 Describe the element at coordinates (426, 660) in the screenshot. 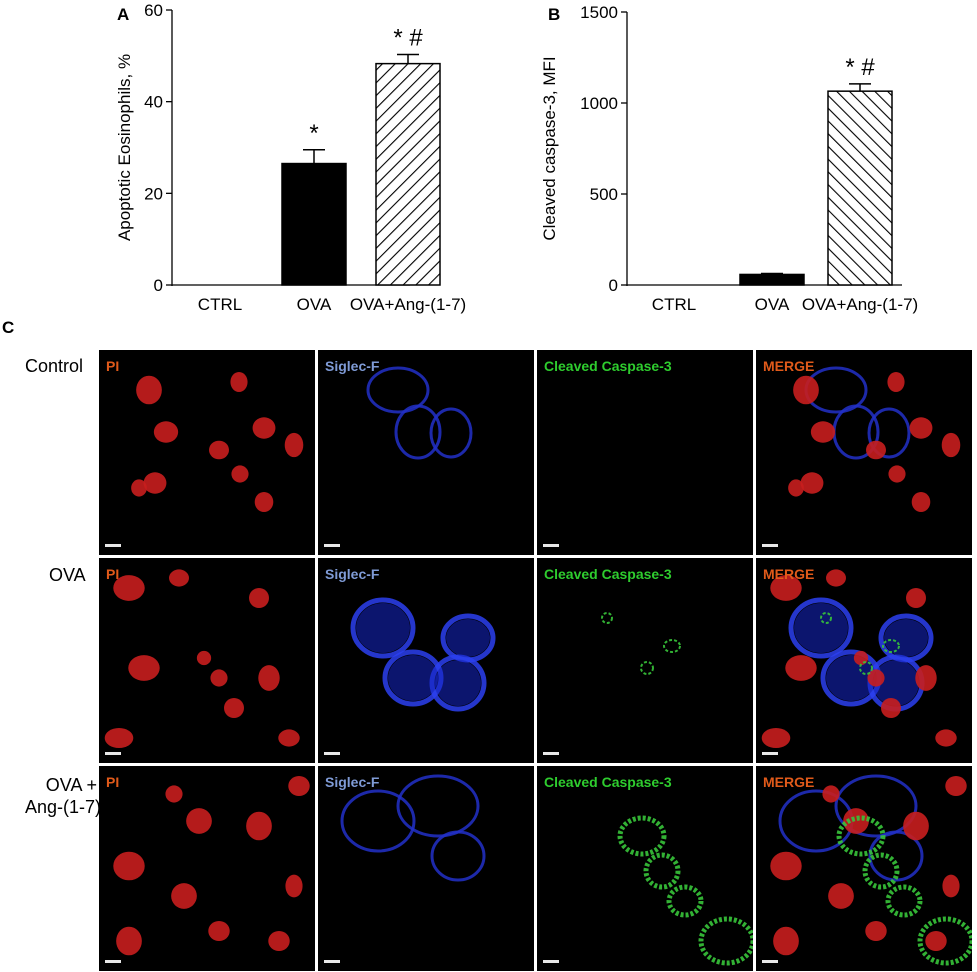

I see `micrograph-r2-c2: Siglec-F` at that location.